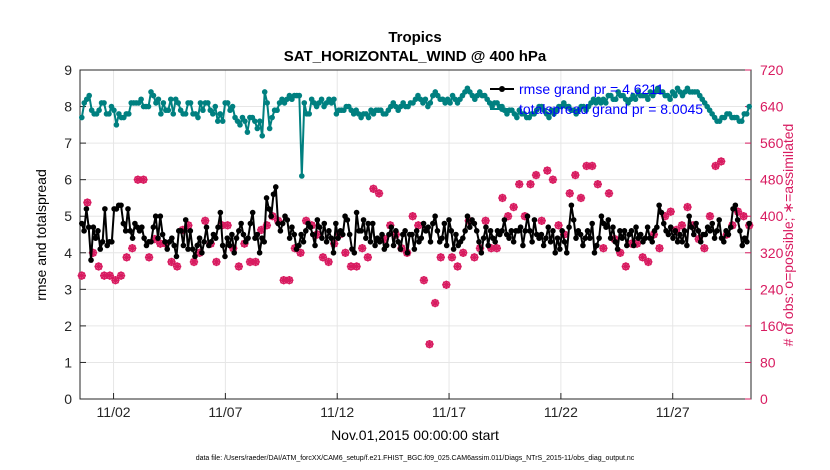  What do you see at coordinates (502, 89) in the screenshot?
I see `legend-marker-rmse` at bounding box center [502, 89].